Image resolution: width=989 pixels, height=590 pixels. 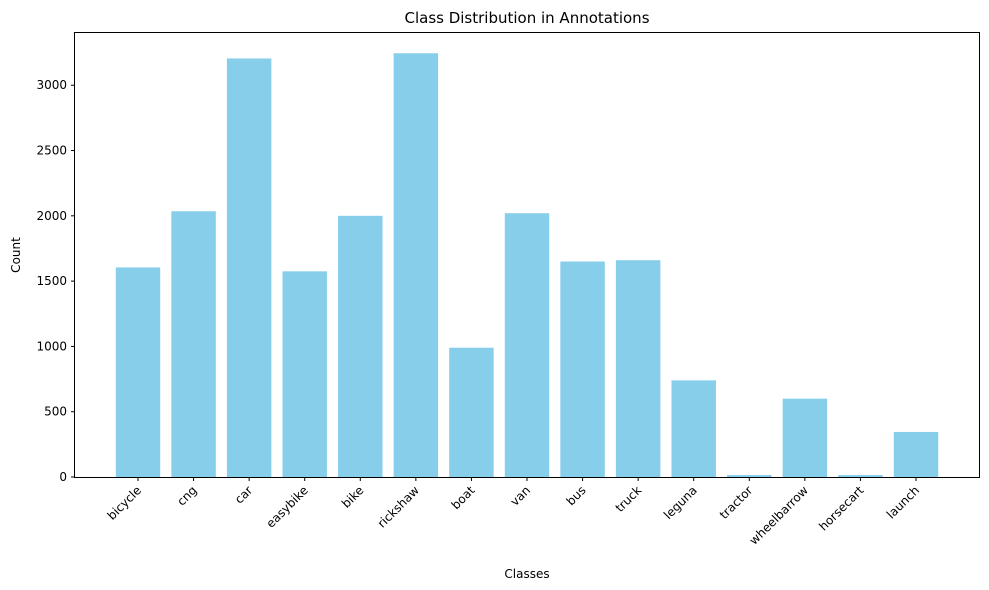 What do you see at coordinates (304, 374) in the screenshot?
I see `bar-easybike` at bounding box center [304, 374].